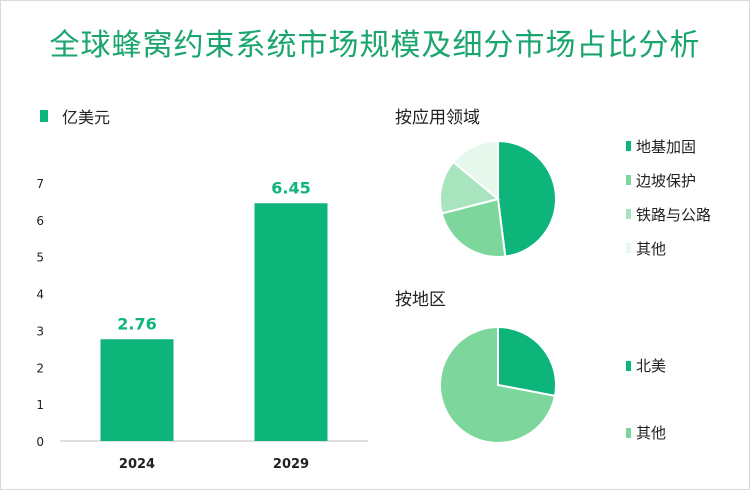 The width and height of the screenshot is (750, 490). Describe the element at coordinates (420, 300) in the screenshot. I see `pie2-title: 按地区` at that location.